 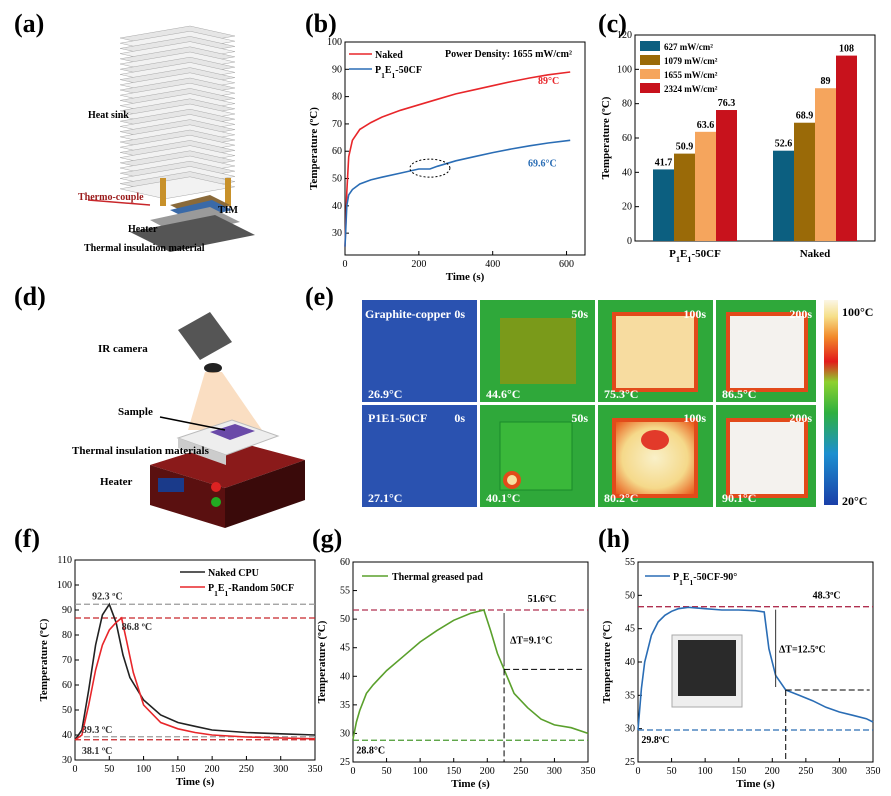 What do you see at coordinates (27, 538) in the screenshot?
I see `panel-label-f: (f)` at bounding box center [27, 538].